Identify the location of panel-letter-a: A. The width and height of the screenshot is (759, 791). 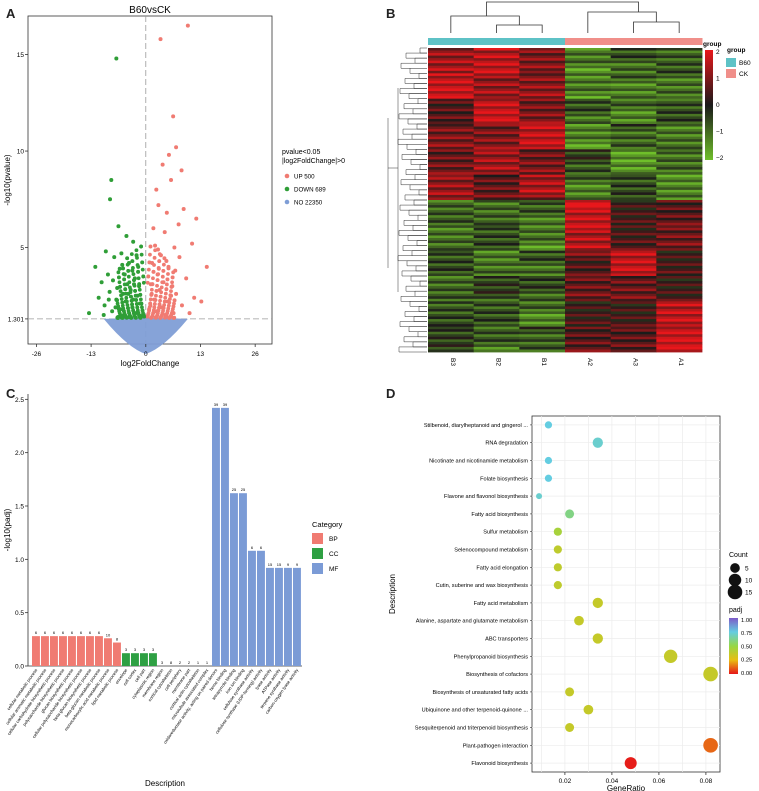
(11, 13).